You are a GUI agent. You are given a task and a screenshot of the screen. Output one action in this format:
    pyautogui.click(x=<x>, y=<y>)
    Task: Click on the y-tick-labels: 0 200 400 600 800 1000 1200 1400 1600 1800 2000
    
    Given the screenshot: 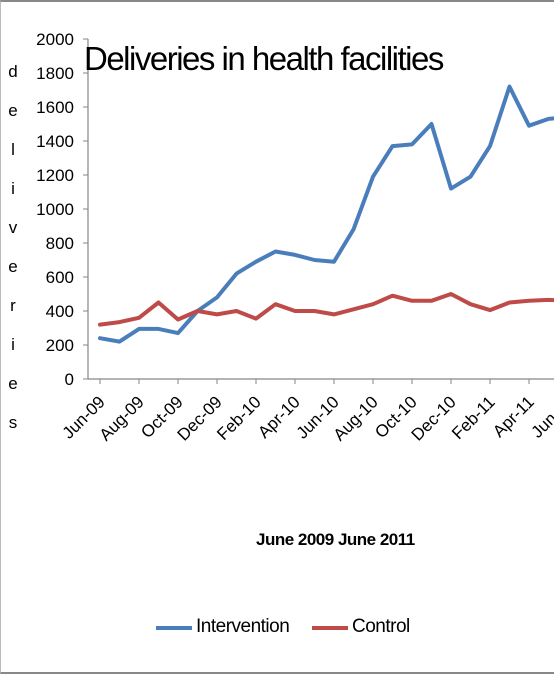 What is the action you would take?
    pyautogui.click(x=55, y=209)
    